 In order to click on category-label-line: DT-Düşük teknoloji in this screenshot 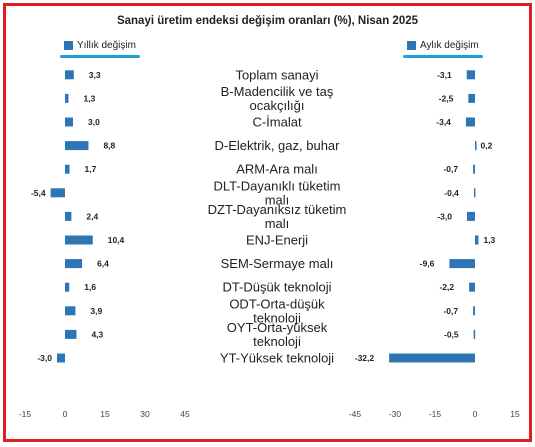, I will do `click(276, 287)`.